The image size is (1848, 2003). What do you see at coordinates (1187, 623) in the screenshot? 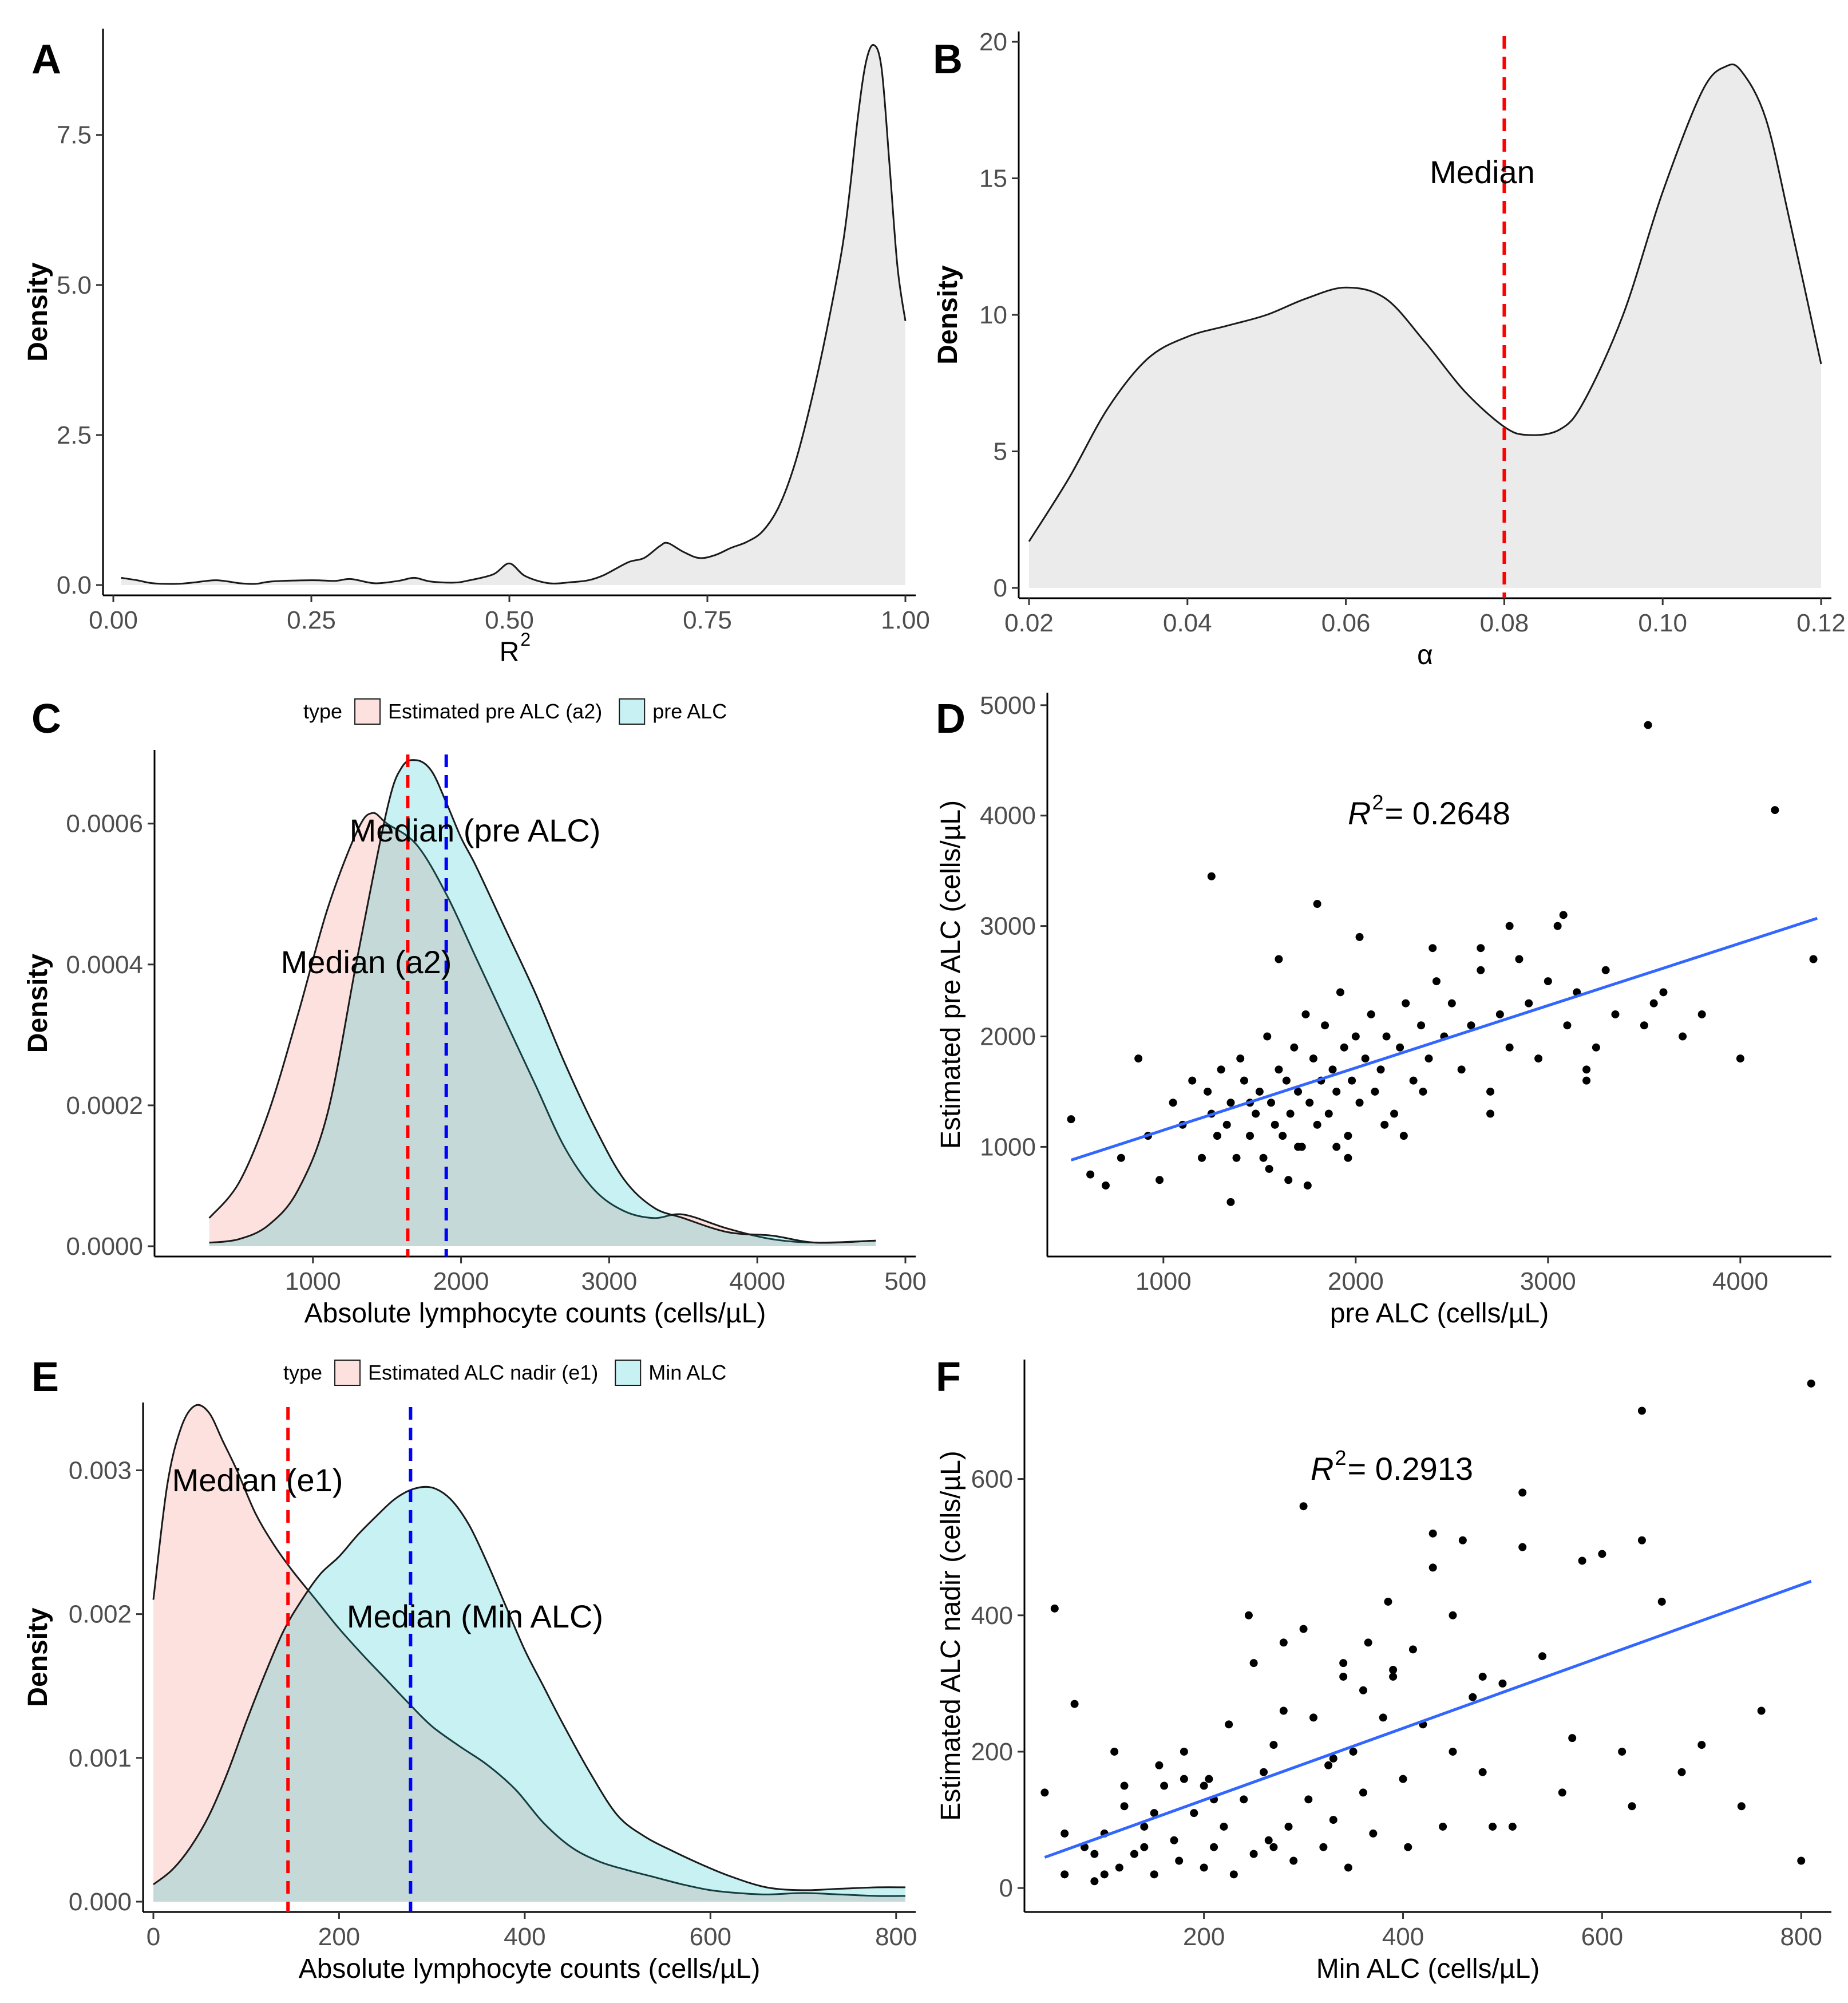
I see `x-tick-label: 0.04` at bounding box center [1187, 623].